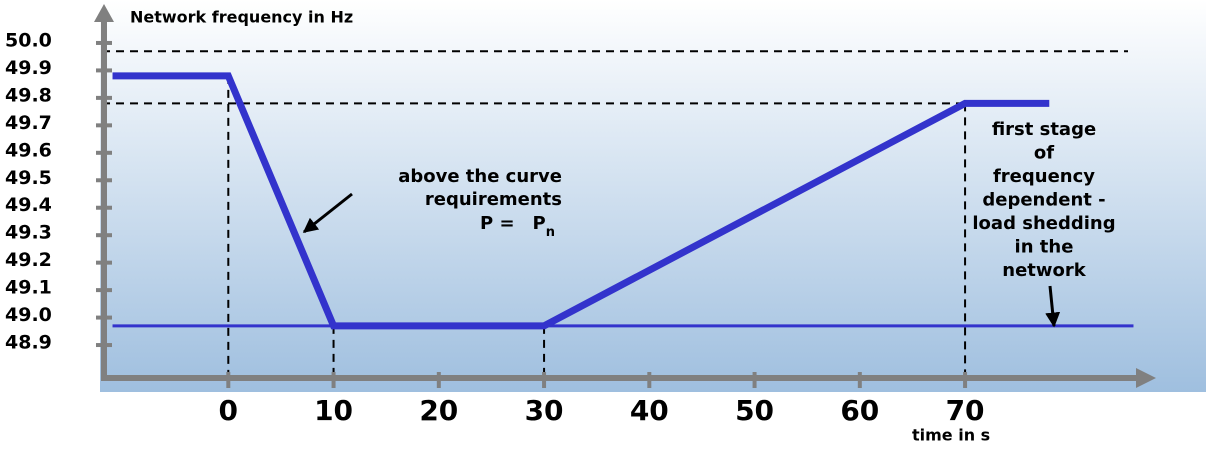  Describe the element at coordinates (438, 410) in the screenshot. I see `x-tick-label: 20` at that location.